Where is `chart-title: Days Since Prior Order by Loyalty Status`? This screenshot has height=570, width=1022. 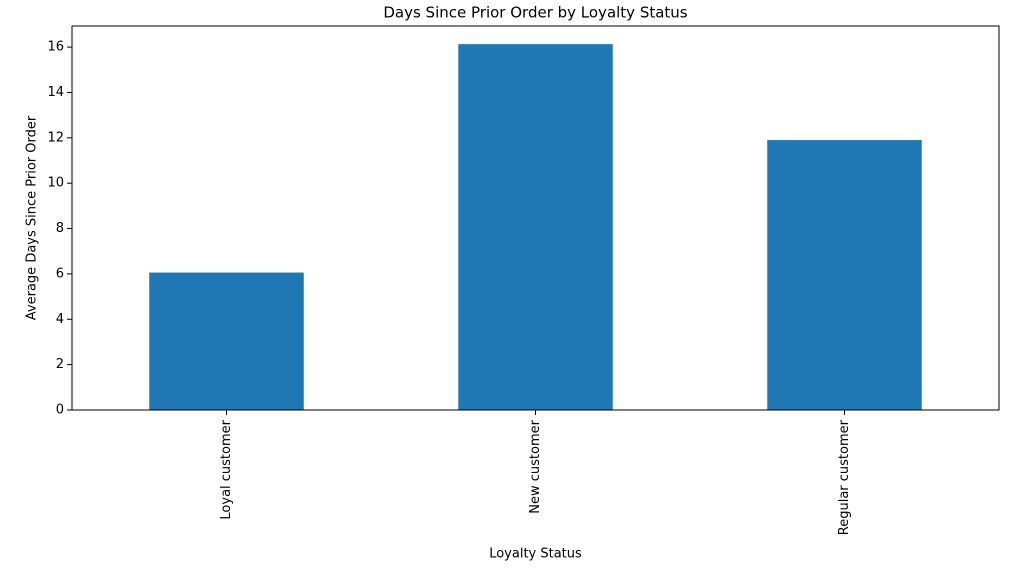 chart-title: Days Since Prior Order by Loyalty Status is located at coordinates (535, 13).